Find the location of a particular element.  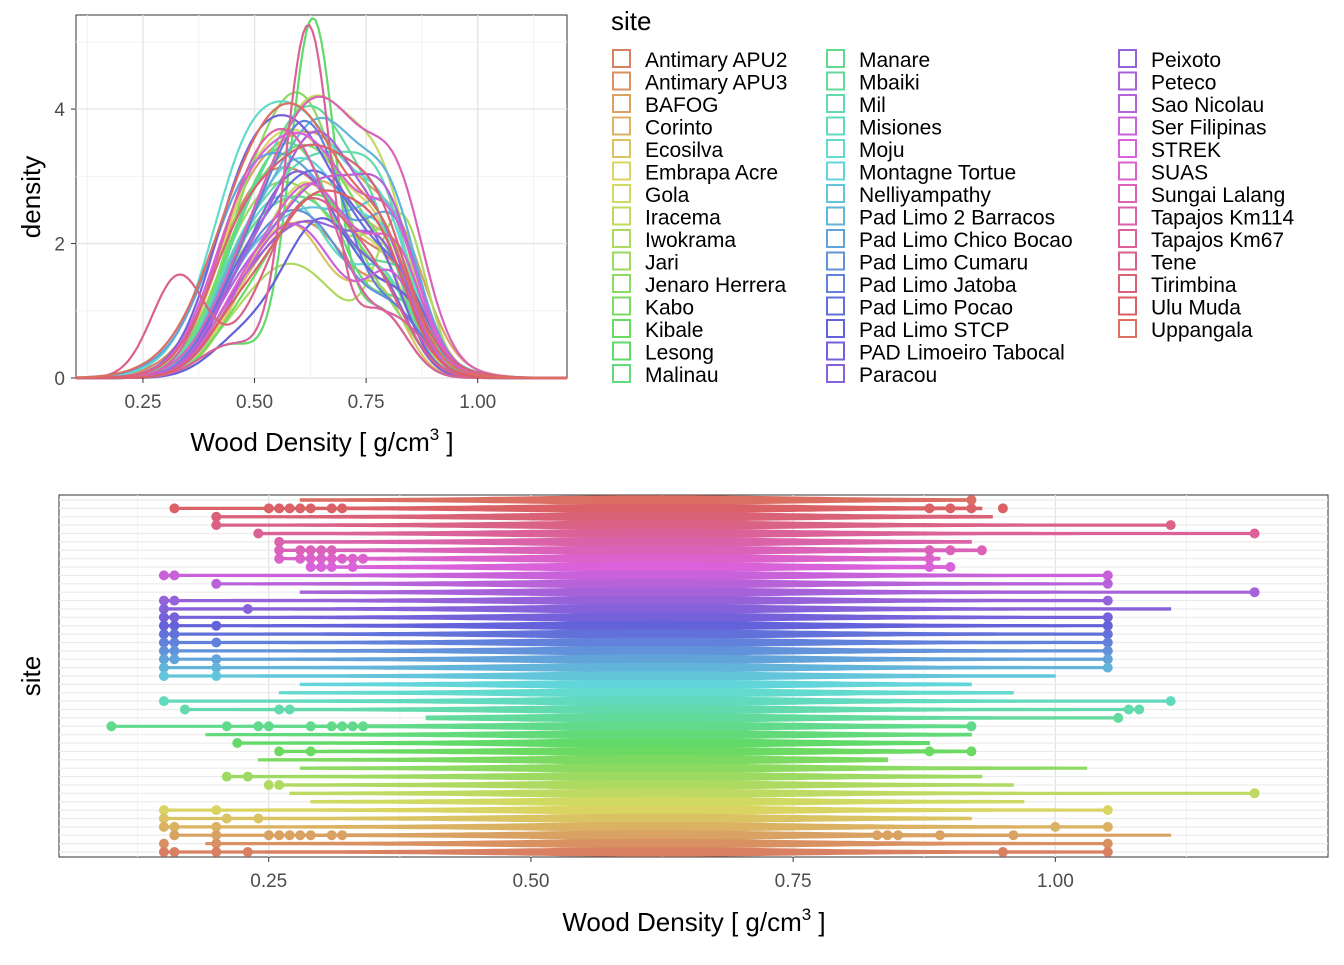

legend-label: Peixoto is located at coordinates (1186, 60).